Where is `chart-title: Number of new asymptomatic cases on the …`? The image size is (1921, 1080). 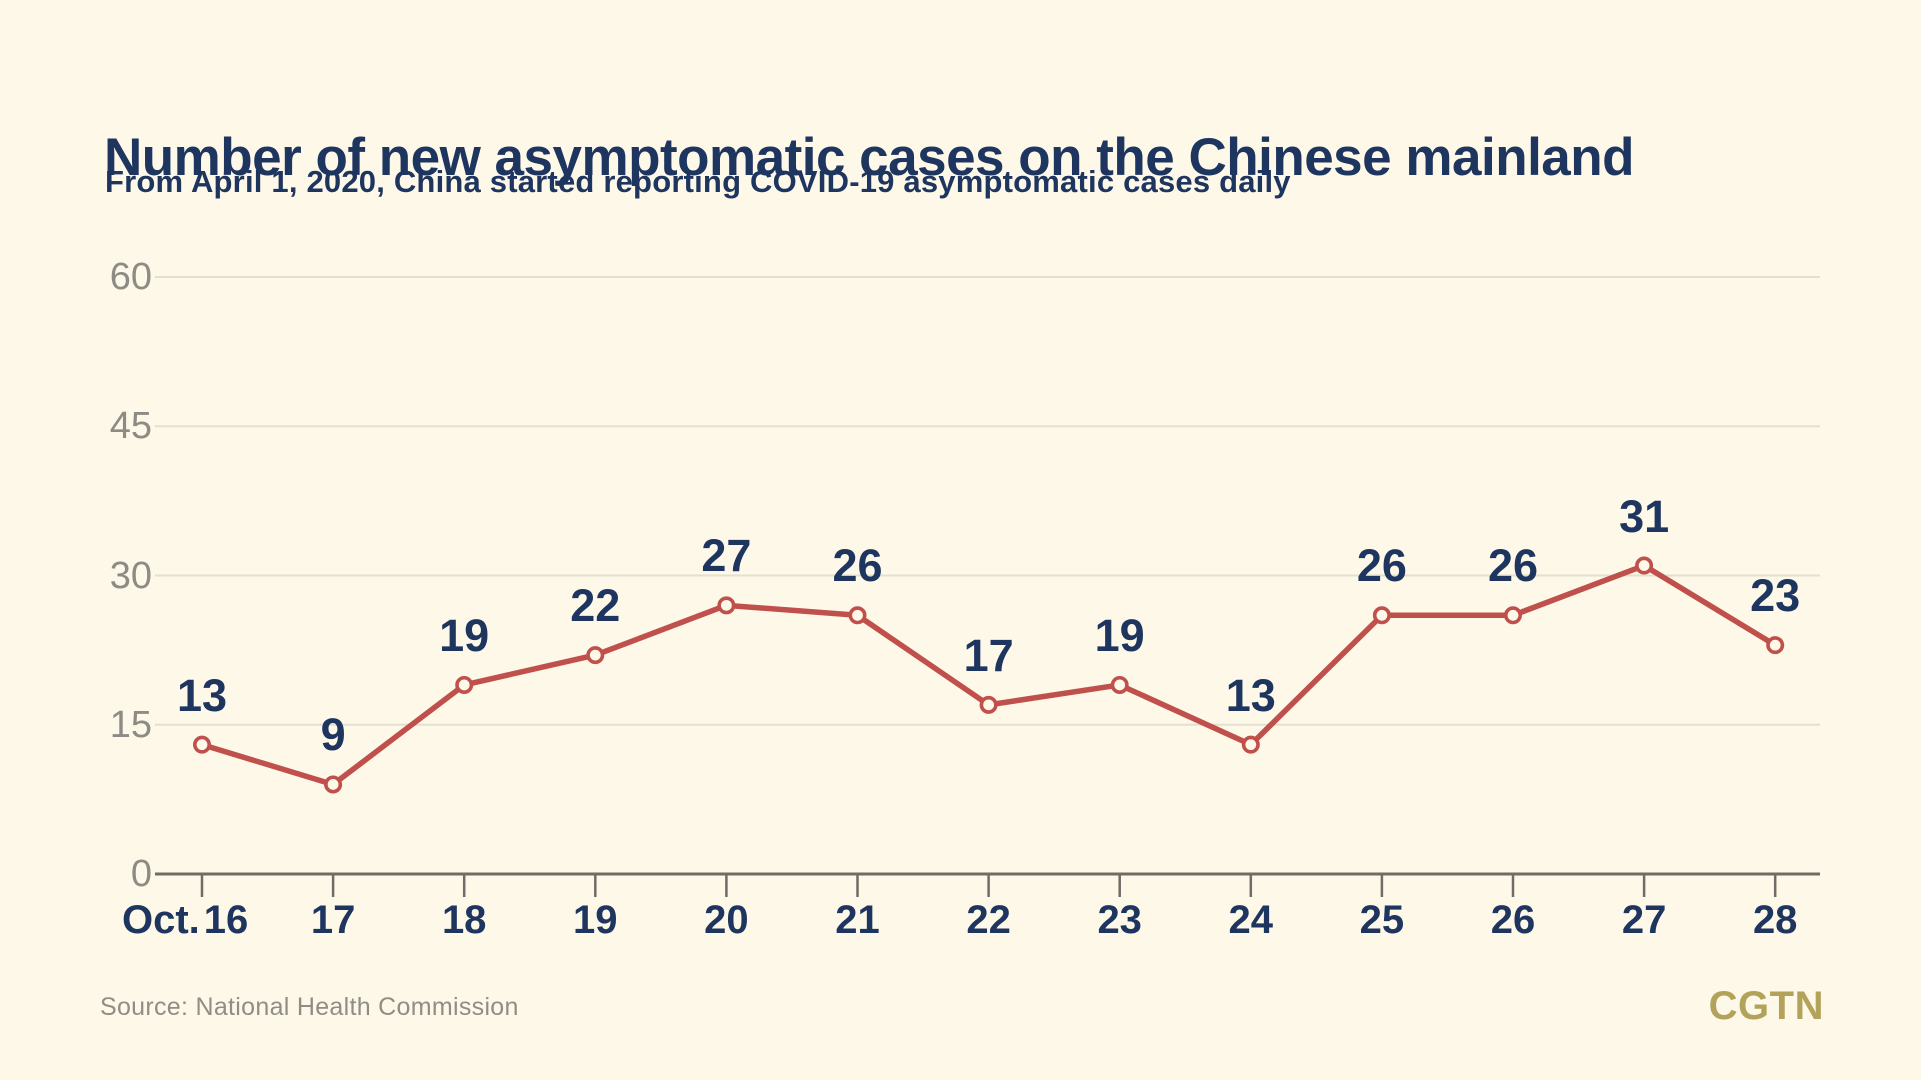 chart-title: Number of new asymptomatic cases on the … is located at coordinates (869, 157).